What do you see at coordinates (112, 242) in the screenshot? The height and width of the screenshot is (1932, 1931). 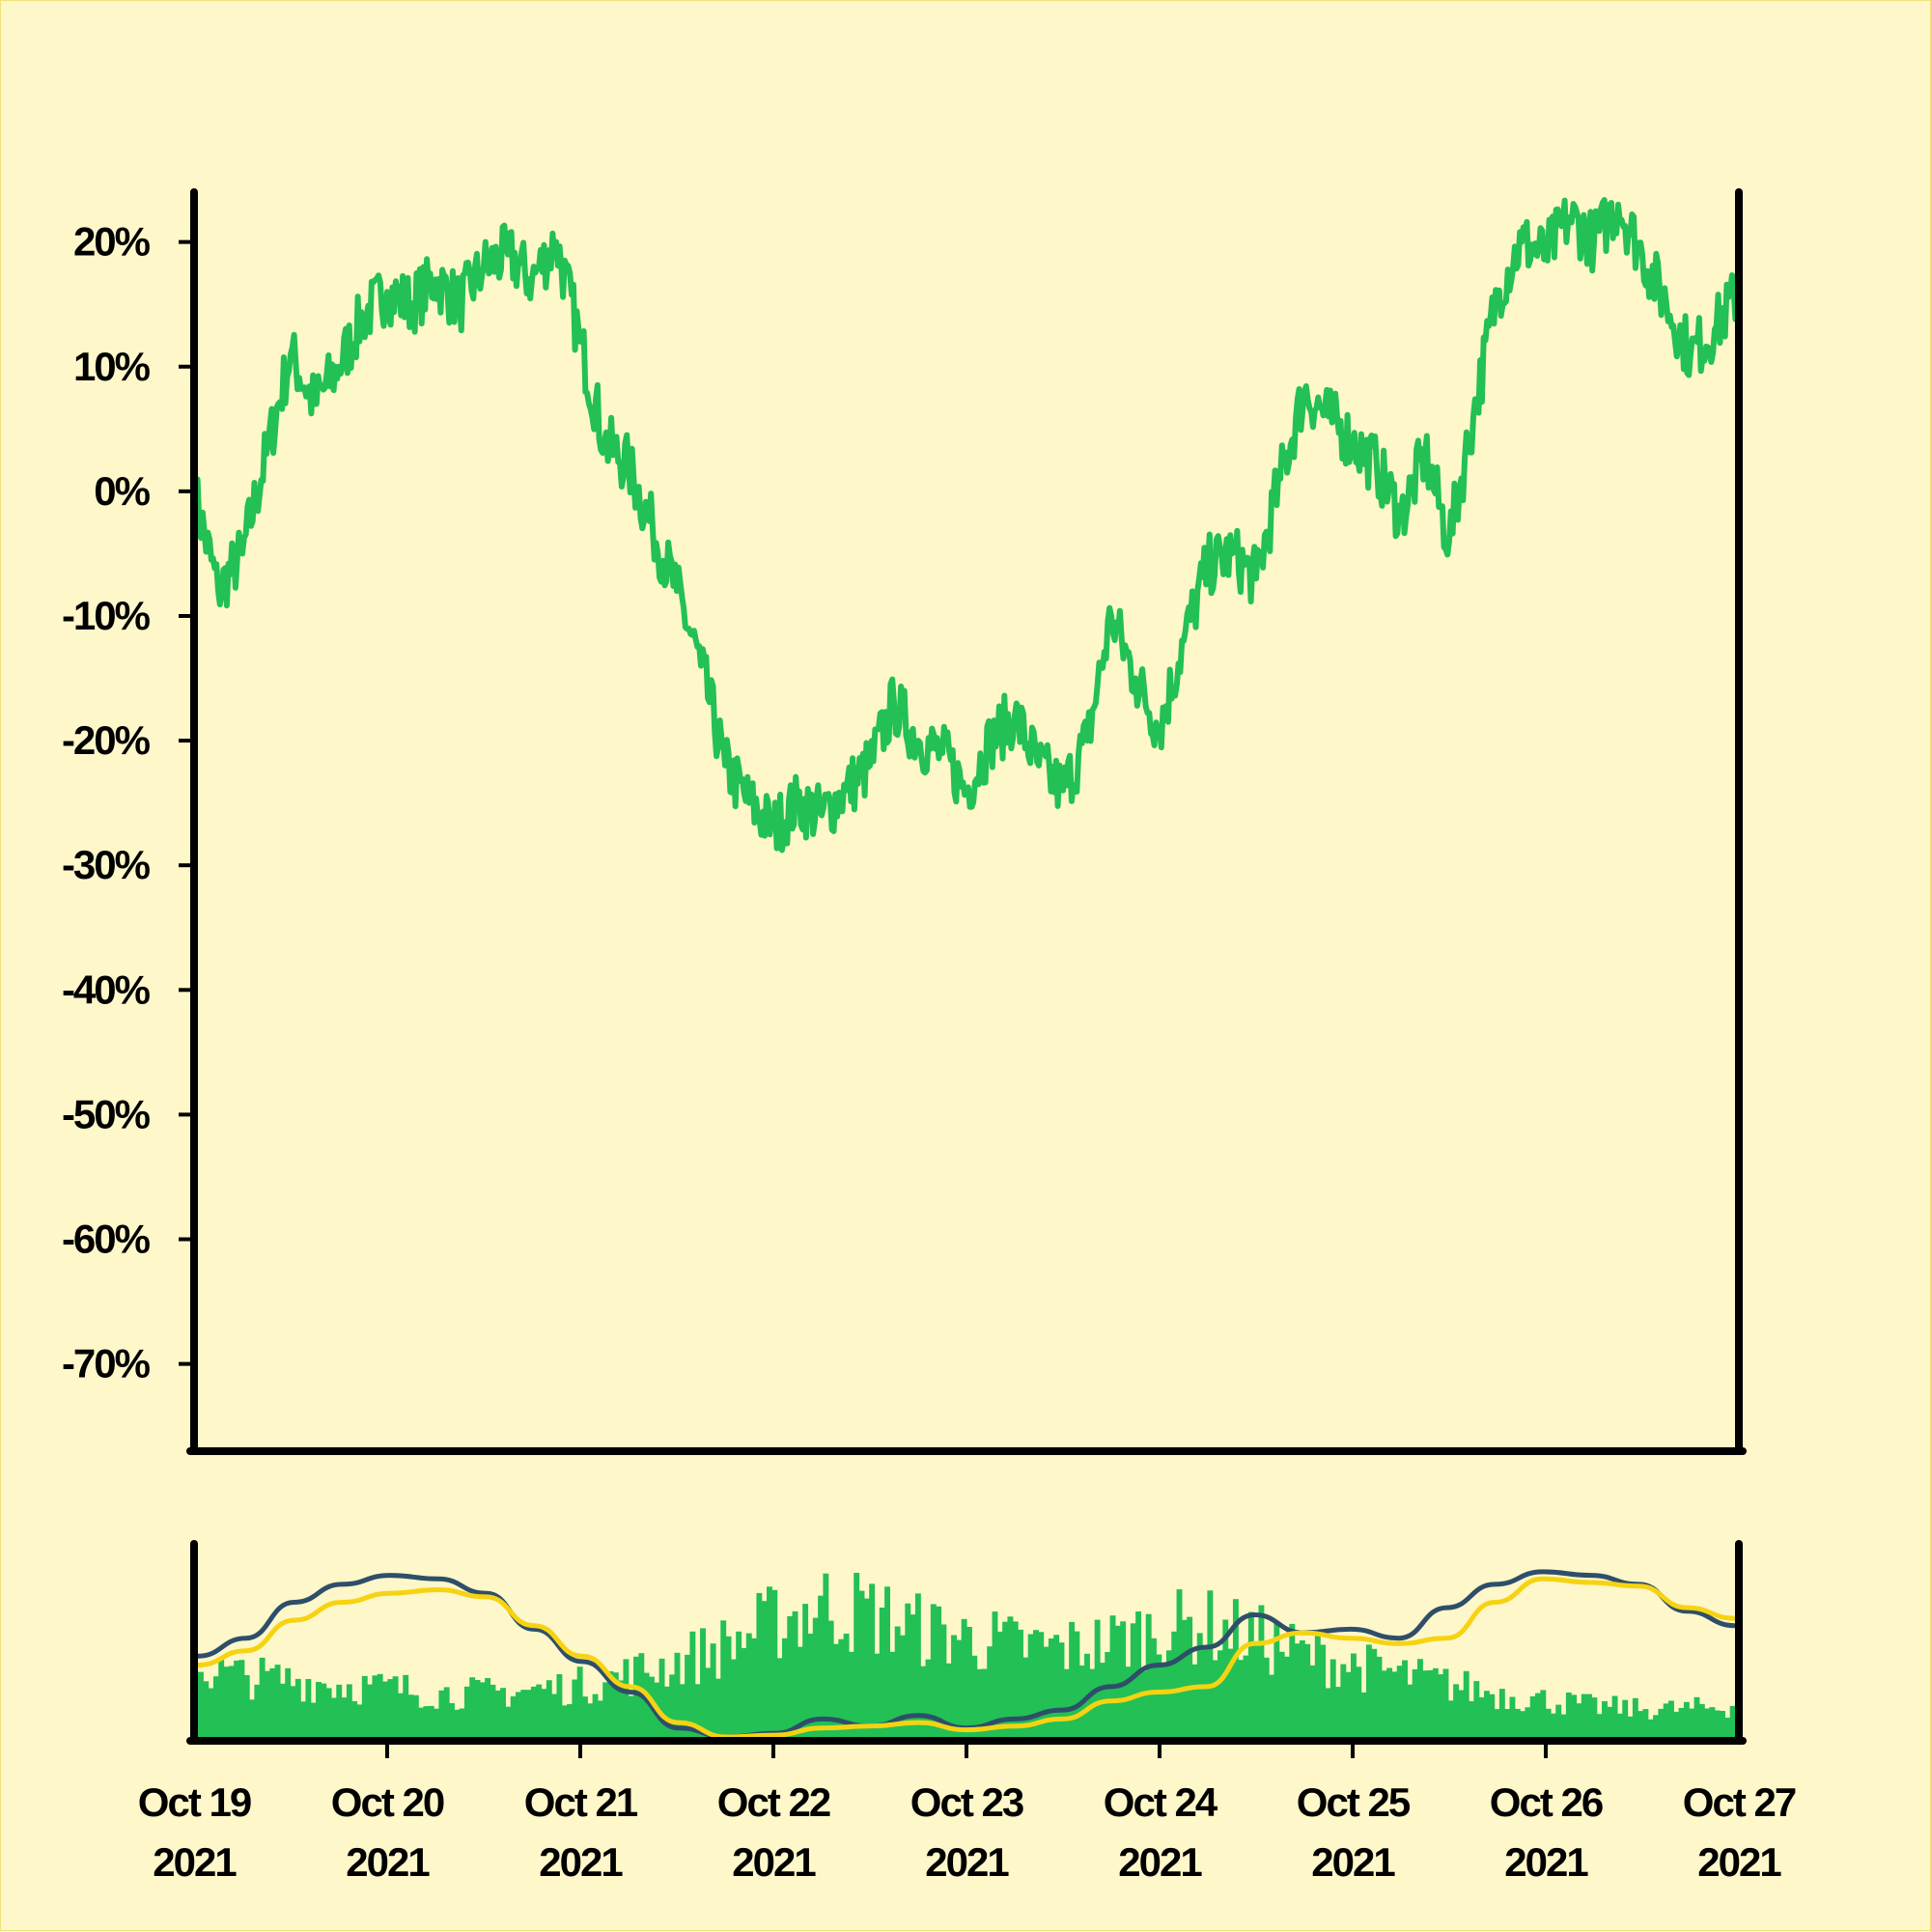 I see `y-tick-label: 20%` at bounding box center [112, 242].